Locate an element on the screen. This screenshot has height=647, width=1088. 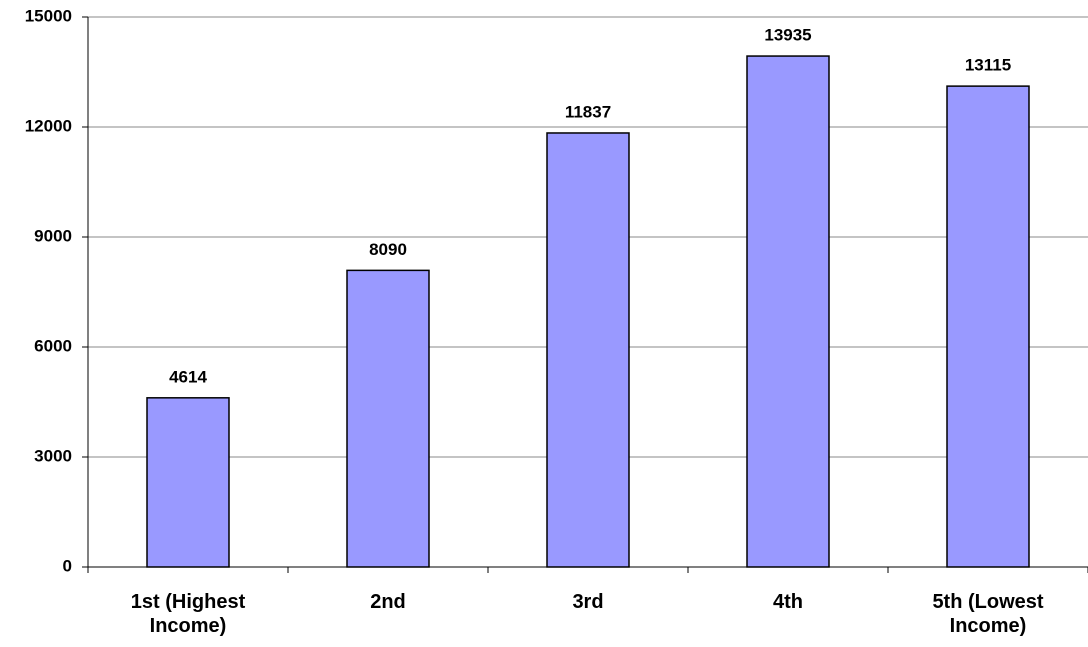
value-label: 4614 is located at coordinates (188, 376).